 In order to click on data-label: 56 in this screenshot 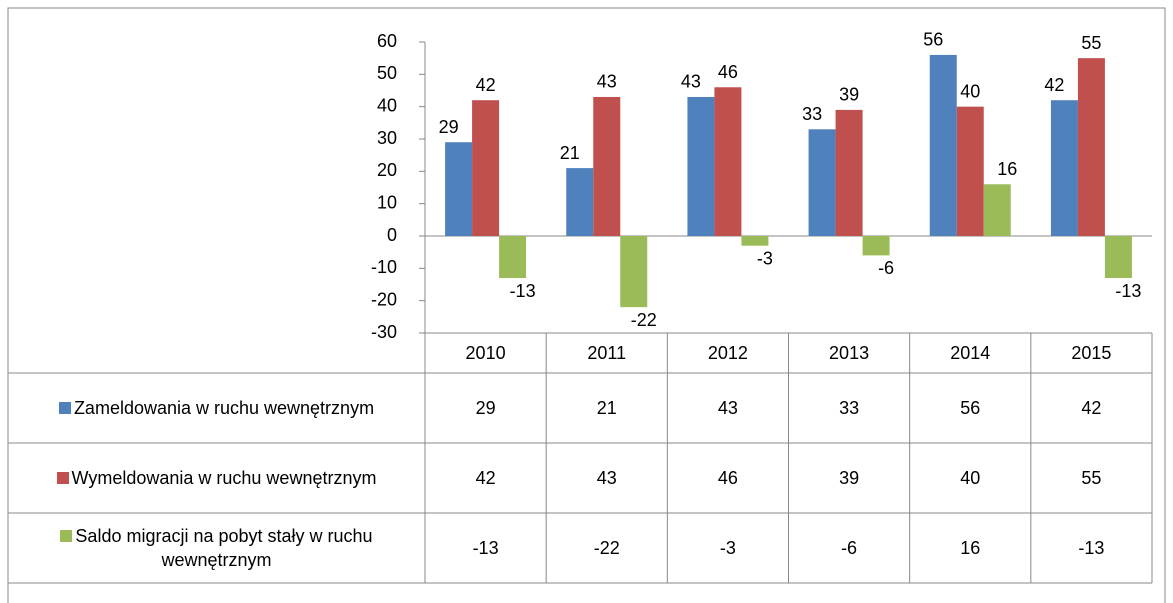, I will do `click(933, 40)`.